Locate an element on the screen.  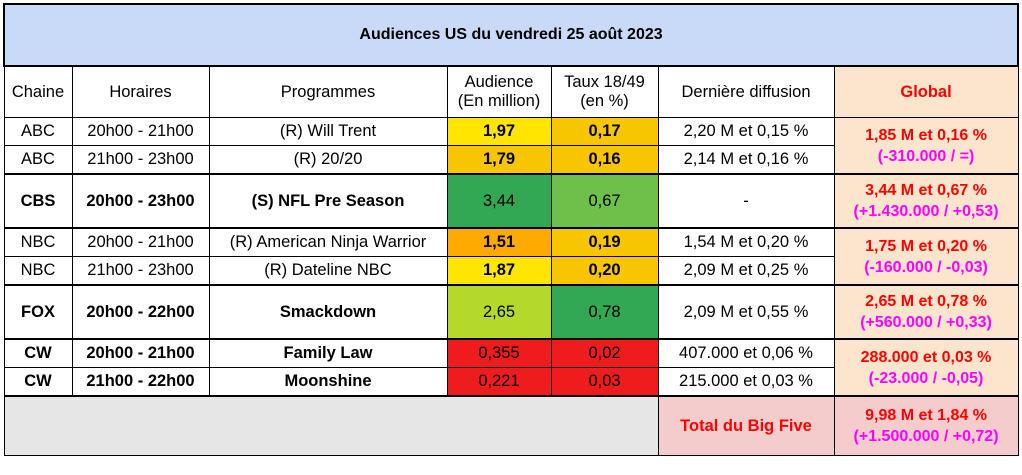
header-chaine: Chaine is located at coordinates (38, 91).